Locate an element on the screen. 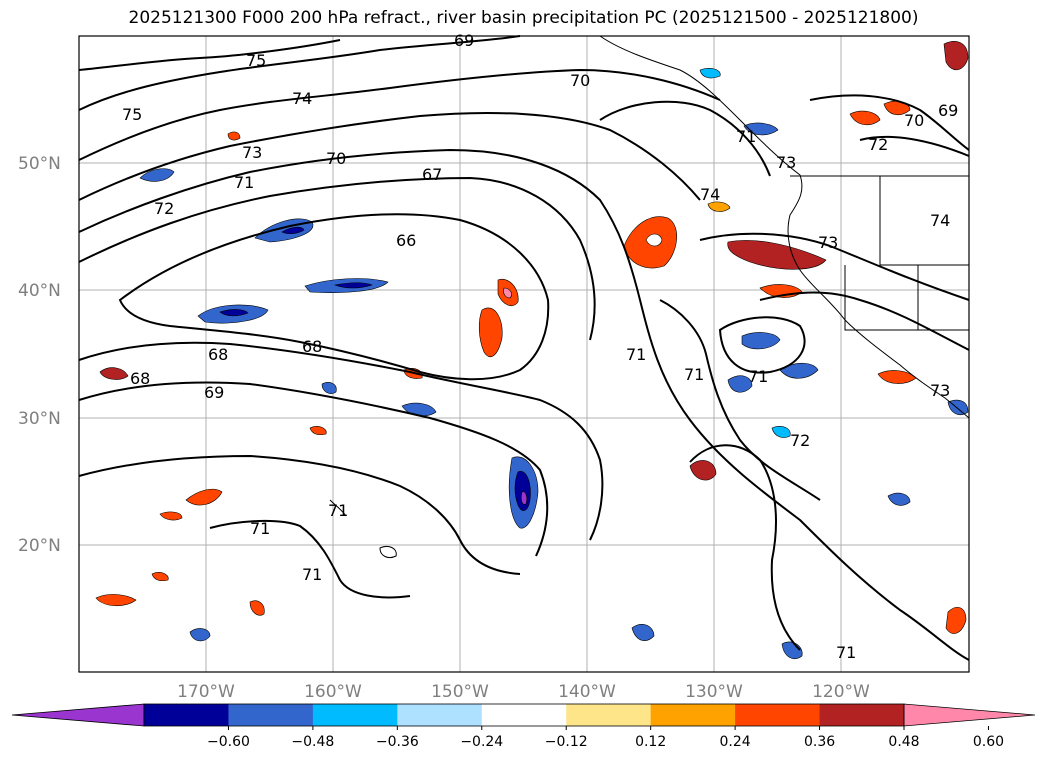  colorbar-tick-label: −0.60 is located at coordinates (228, 742).